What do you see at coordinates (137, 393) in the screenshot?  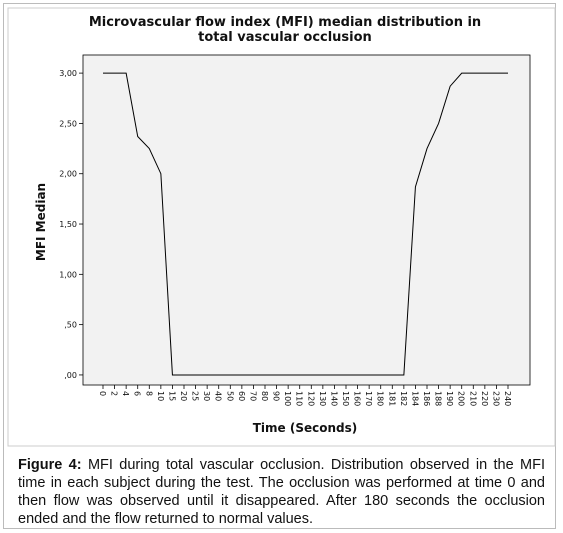 I see `x-tick-label: 6` at bounding box center [137, 393].